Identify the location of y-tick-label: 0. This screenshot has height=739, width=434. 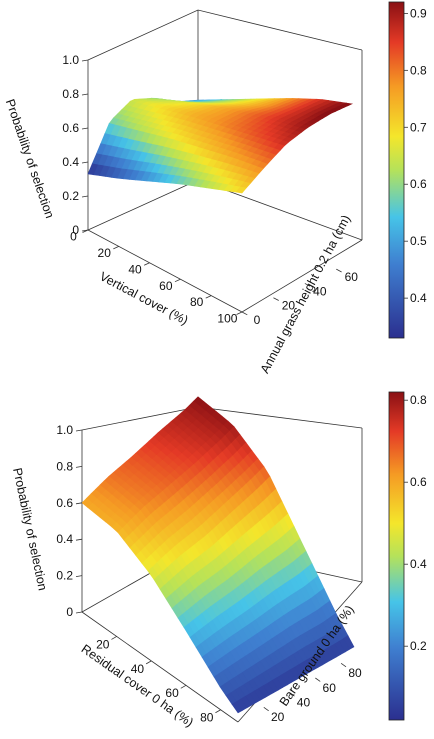
(257, 320).